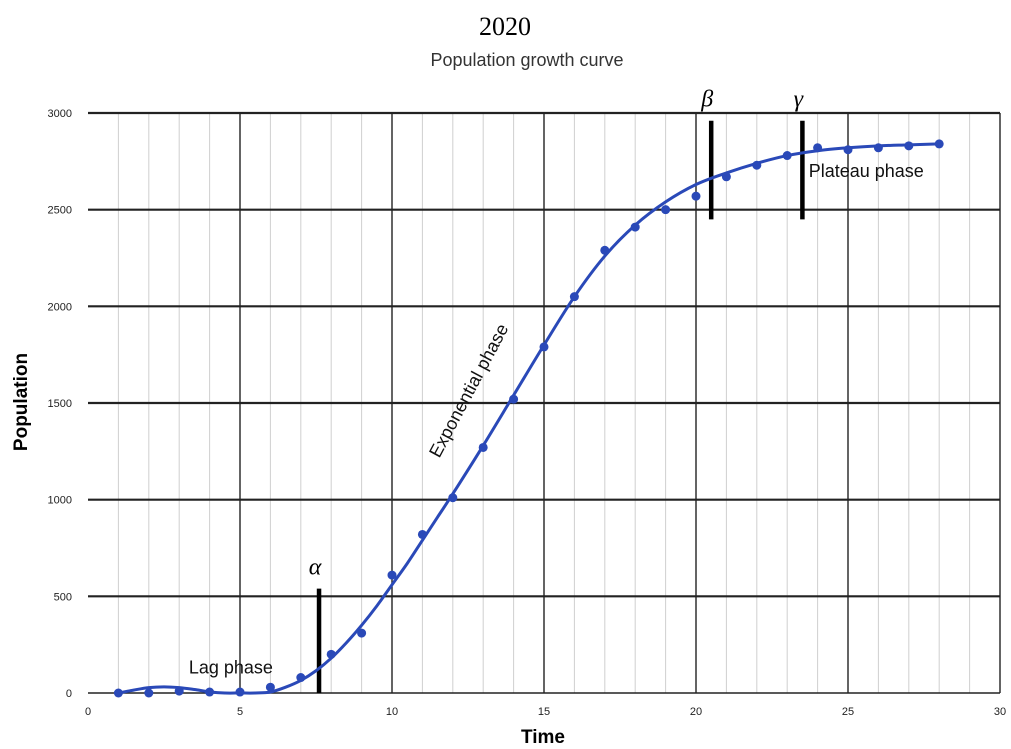  Describe the element at coordinates (706, 100) in the screenshot. I see `phase-marker-label: β` at that location.